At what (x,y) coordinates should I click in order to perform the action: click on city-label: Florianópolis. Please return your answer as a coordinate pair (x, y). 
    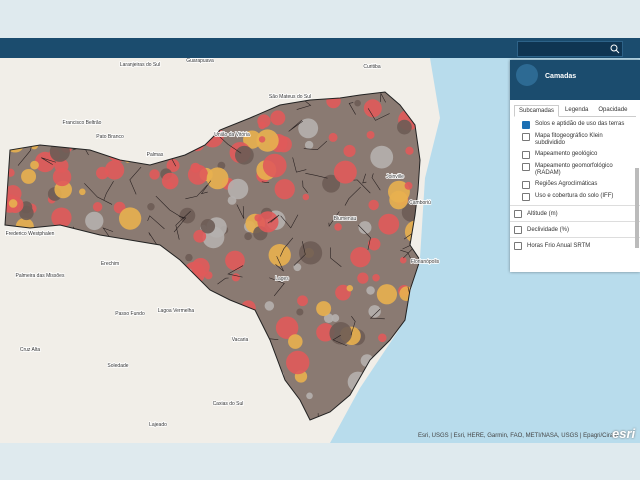
    Looking at the image, I should click on (425, 262).